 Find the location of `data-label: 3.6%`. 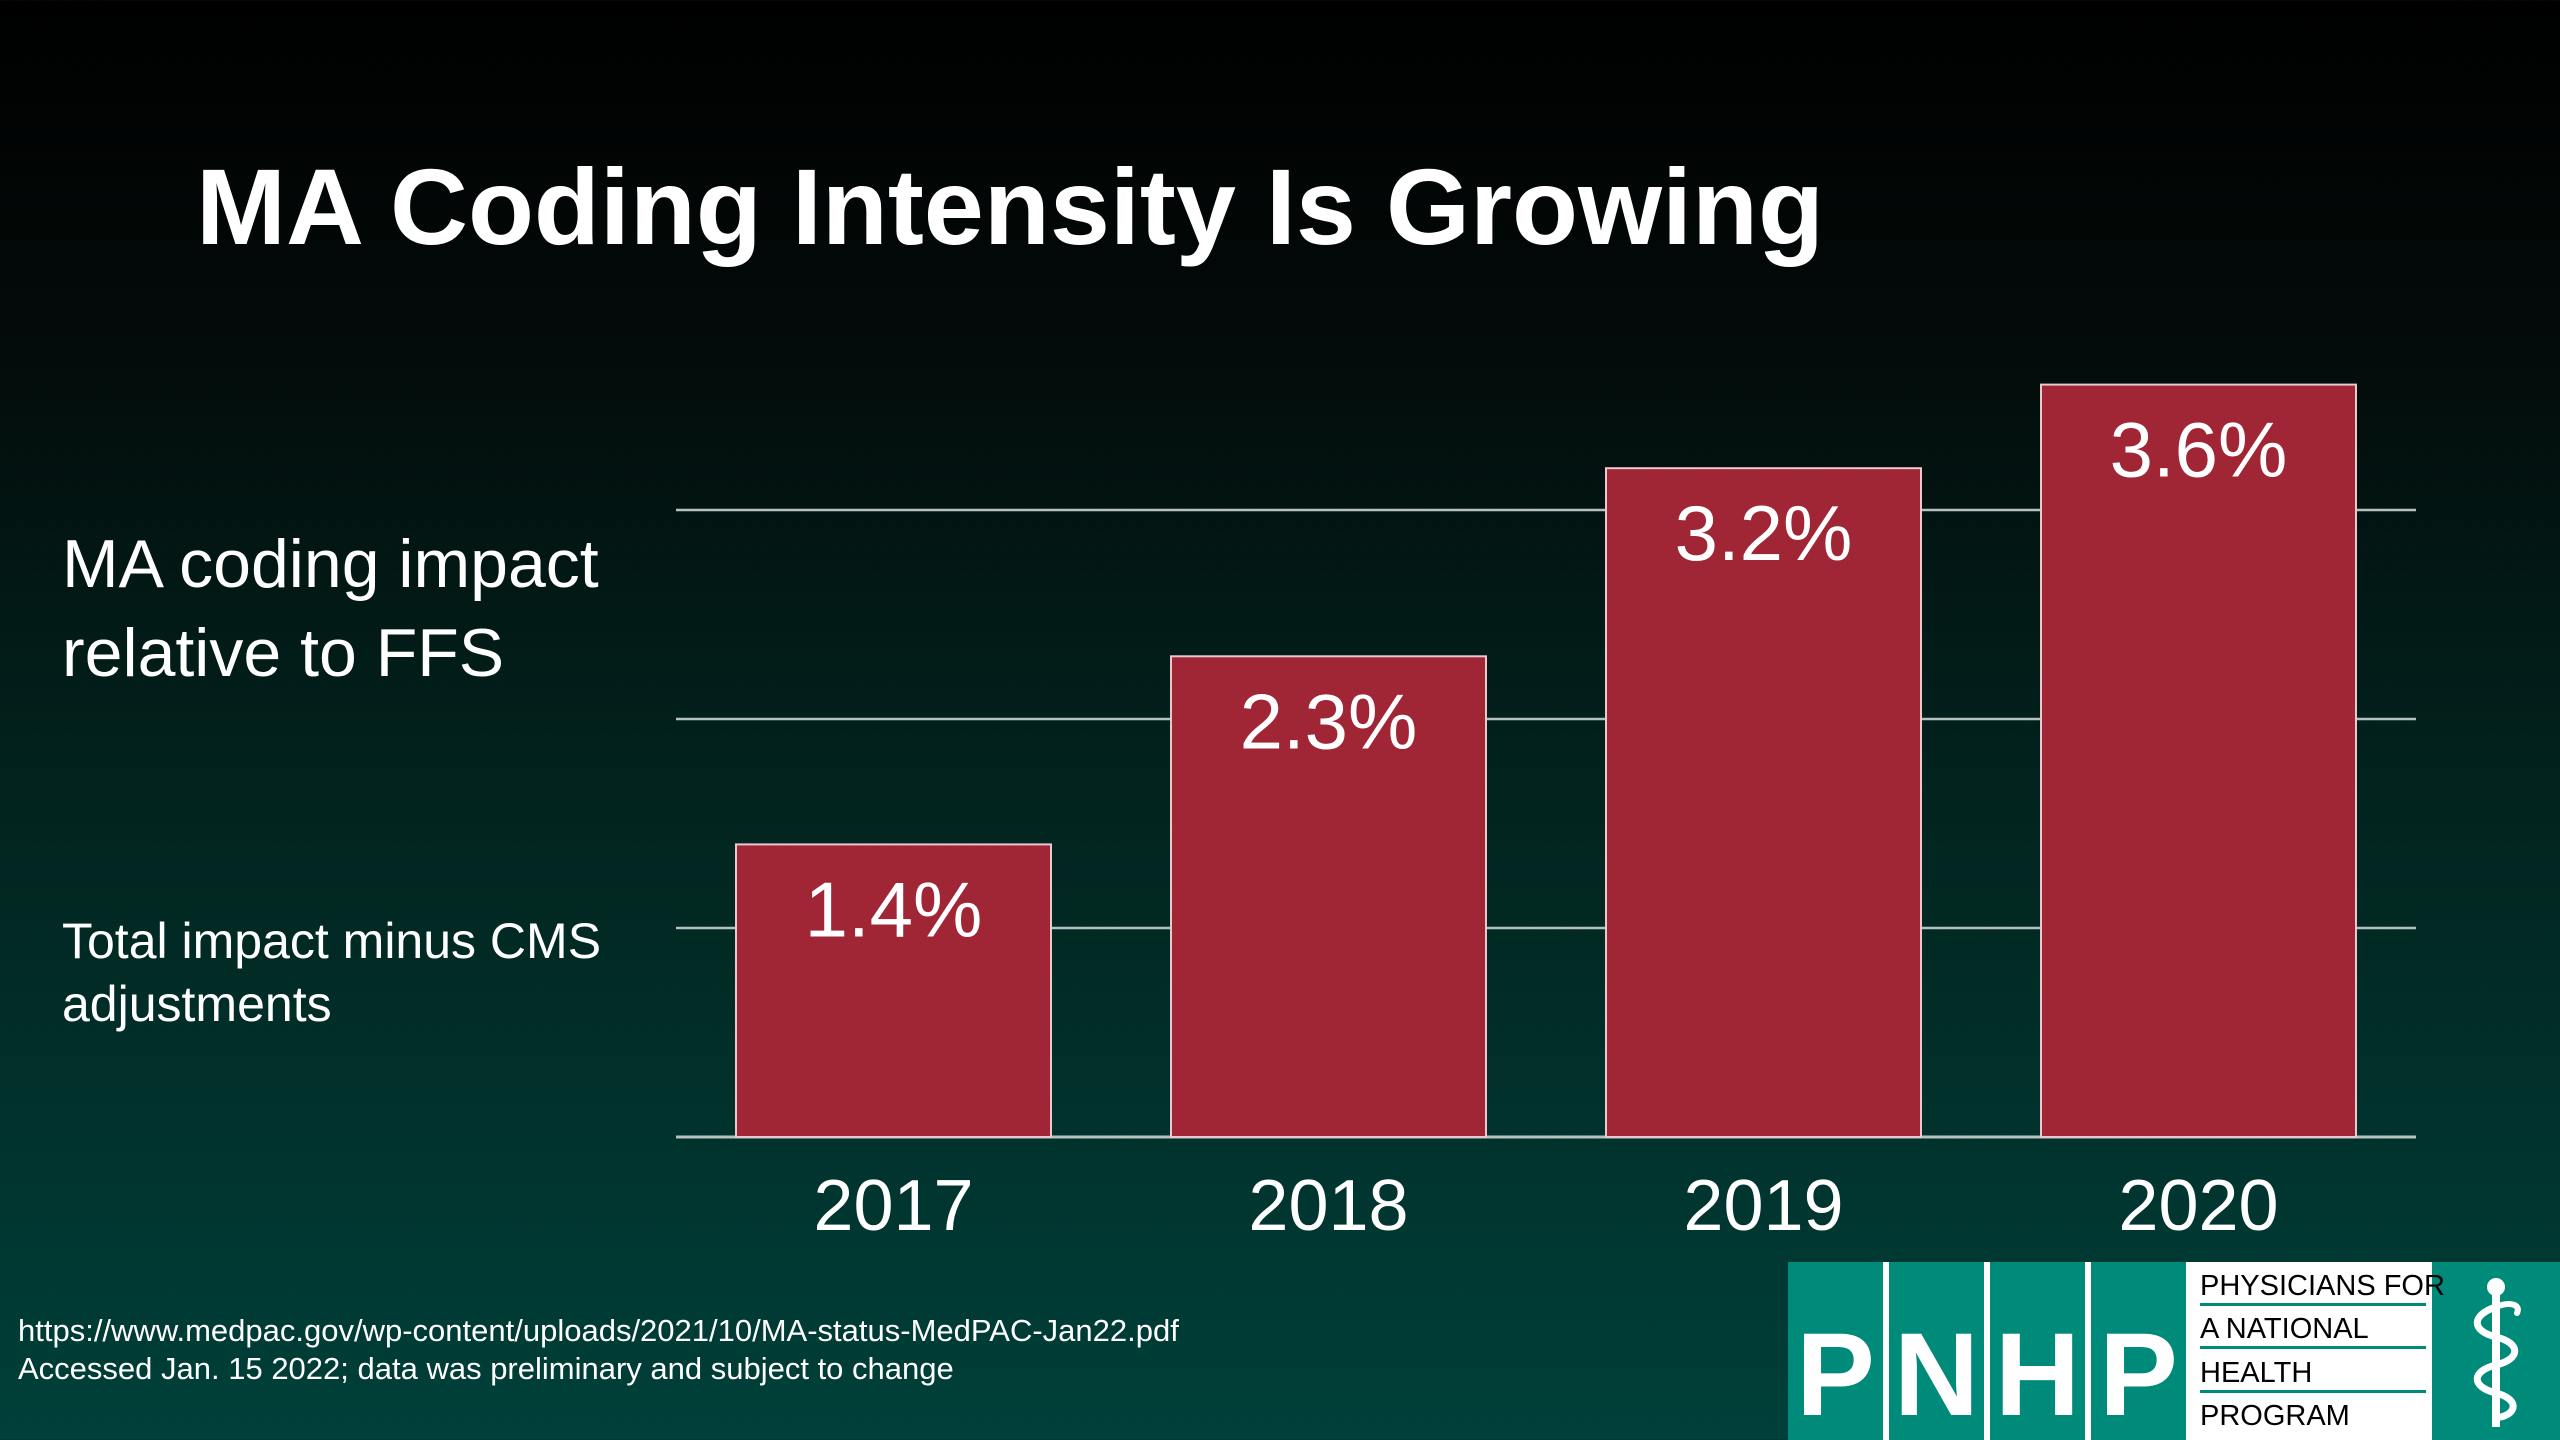

data-label: 3.6% is located at coordinates (2199, 450).